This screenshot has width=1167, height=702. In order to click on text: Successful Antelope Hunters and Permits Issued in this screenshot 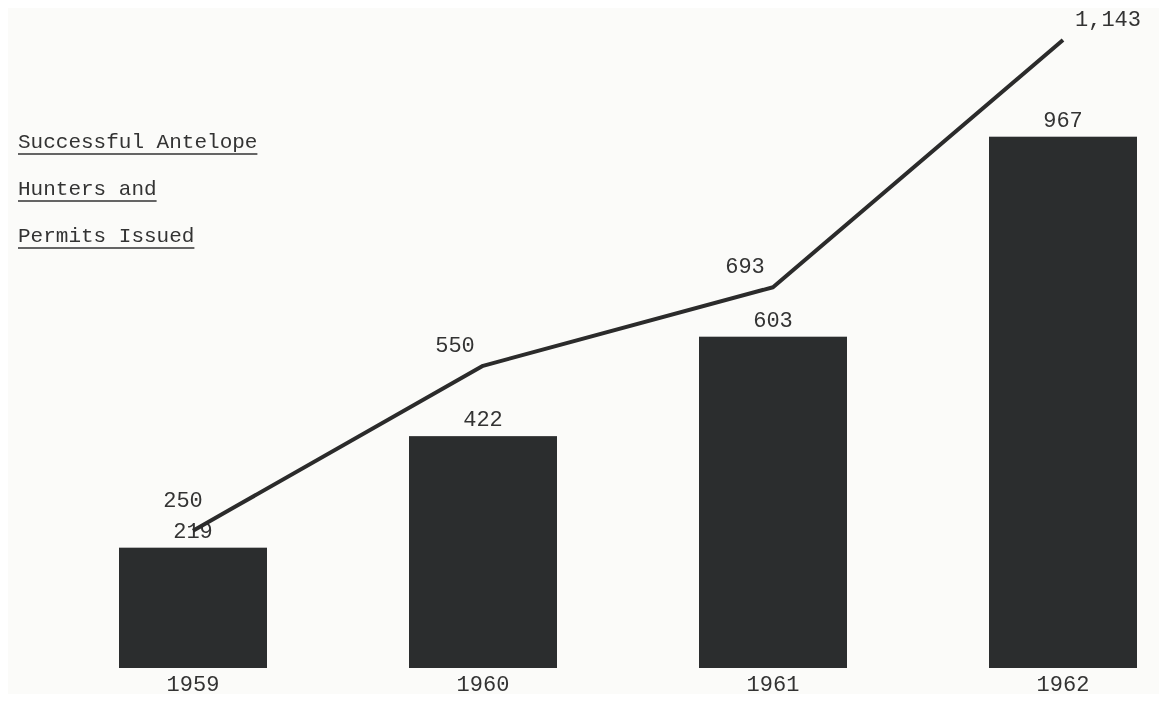, I will do `click(138, 189)`.